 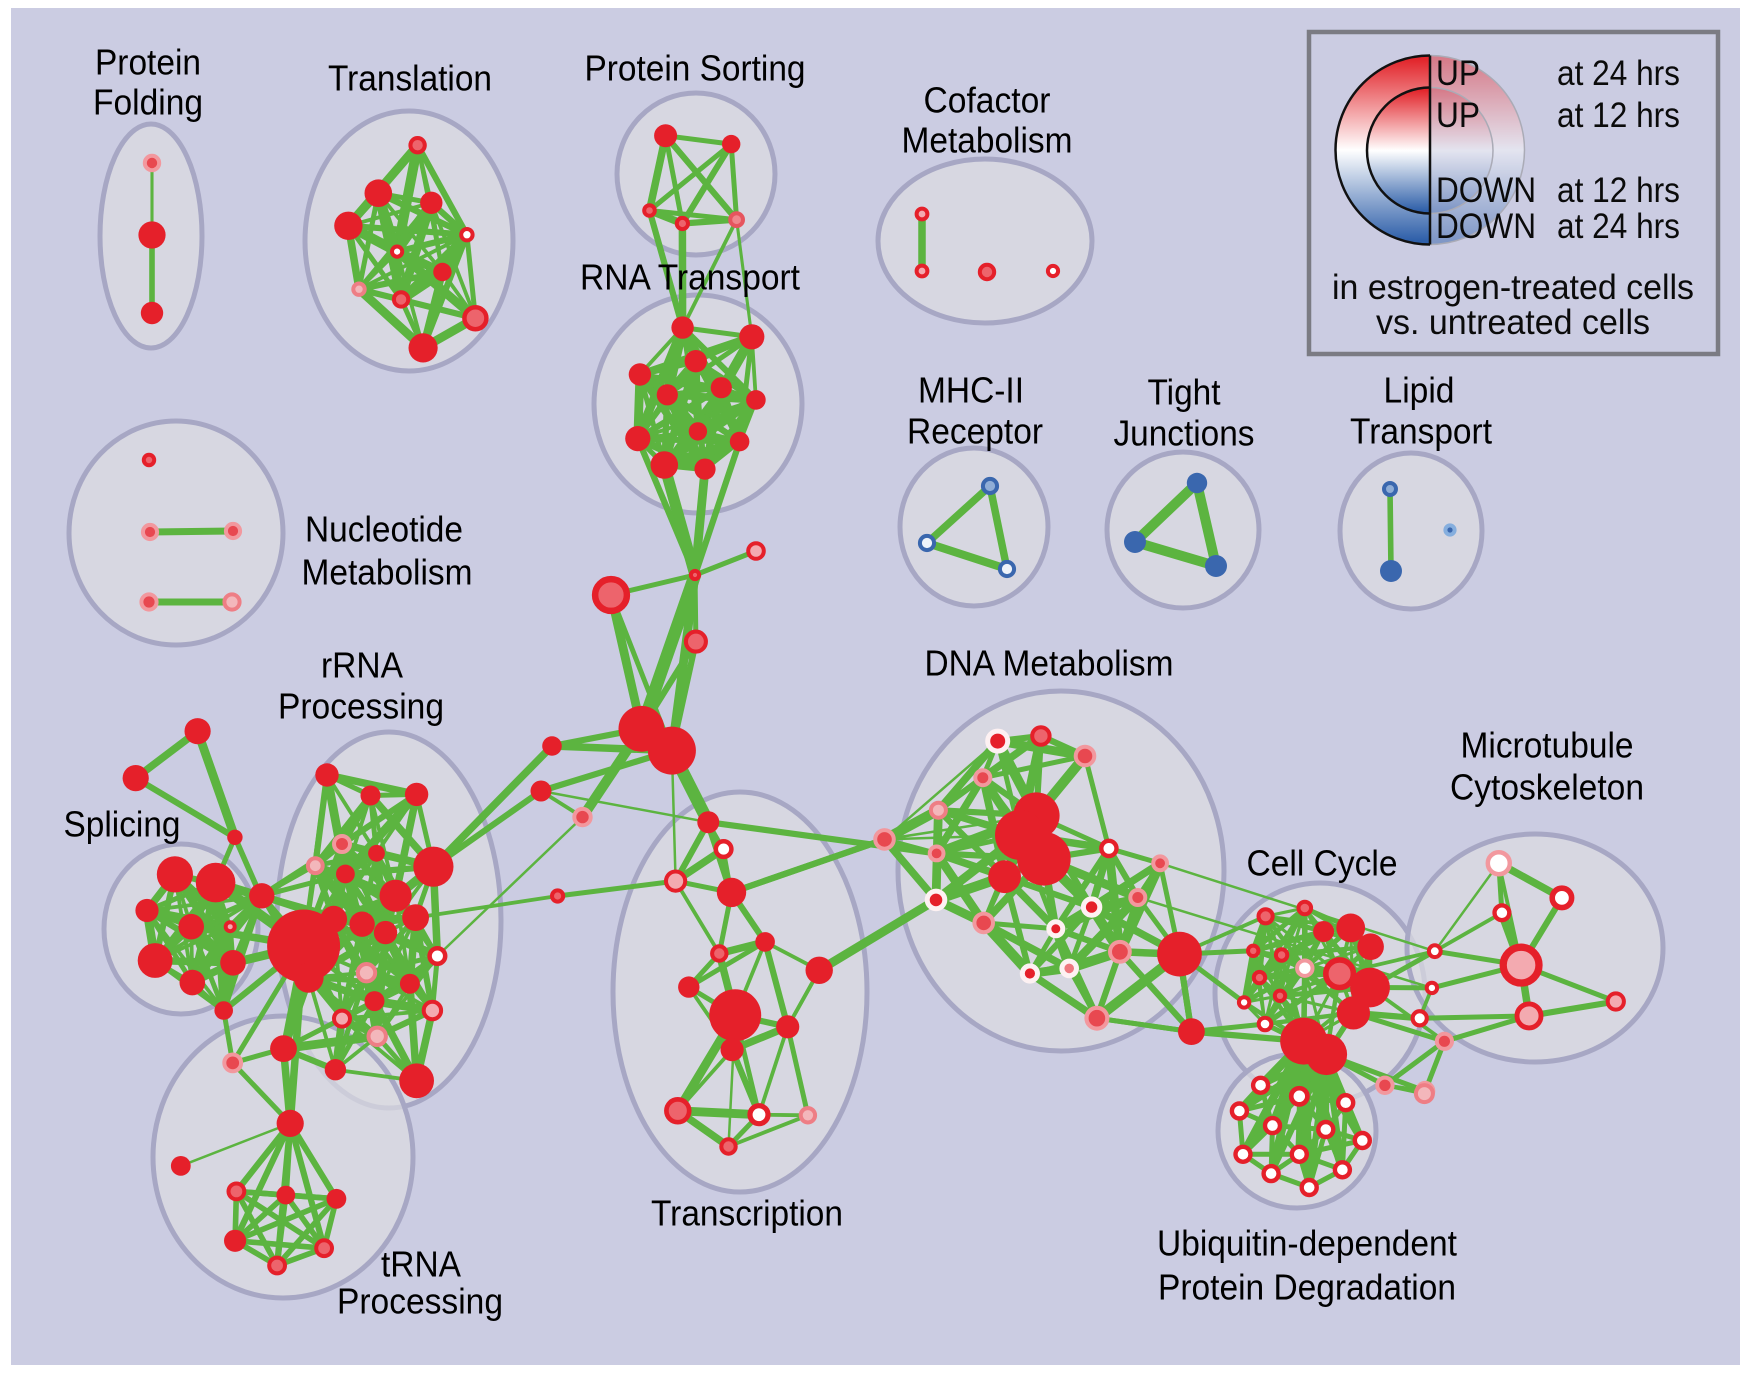 What do you see at coordinates (148, 102) in the screenshot?
I see `svg-text: Folding` at bounding box center [148, 102].